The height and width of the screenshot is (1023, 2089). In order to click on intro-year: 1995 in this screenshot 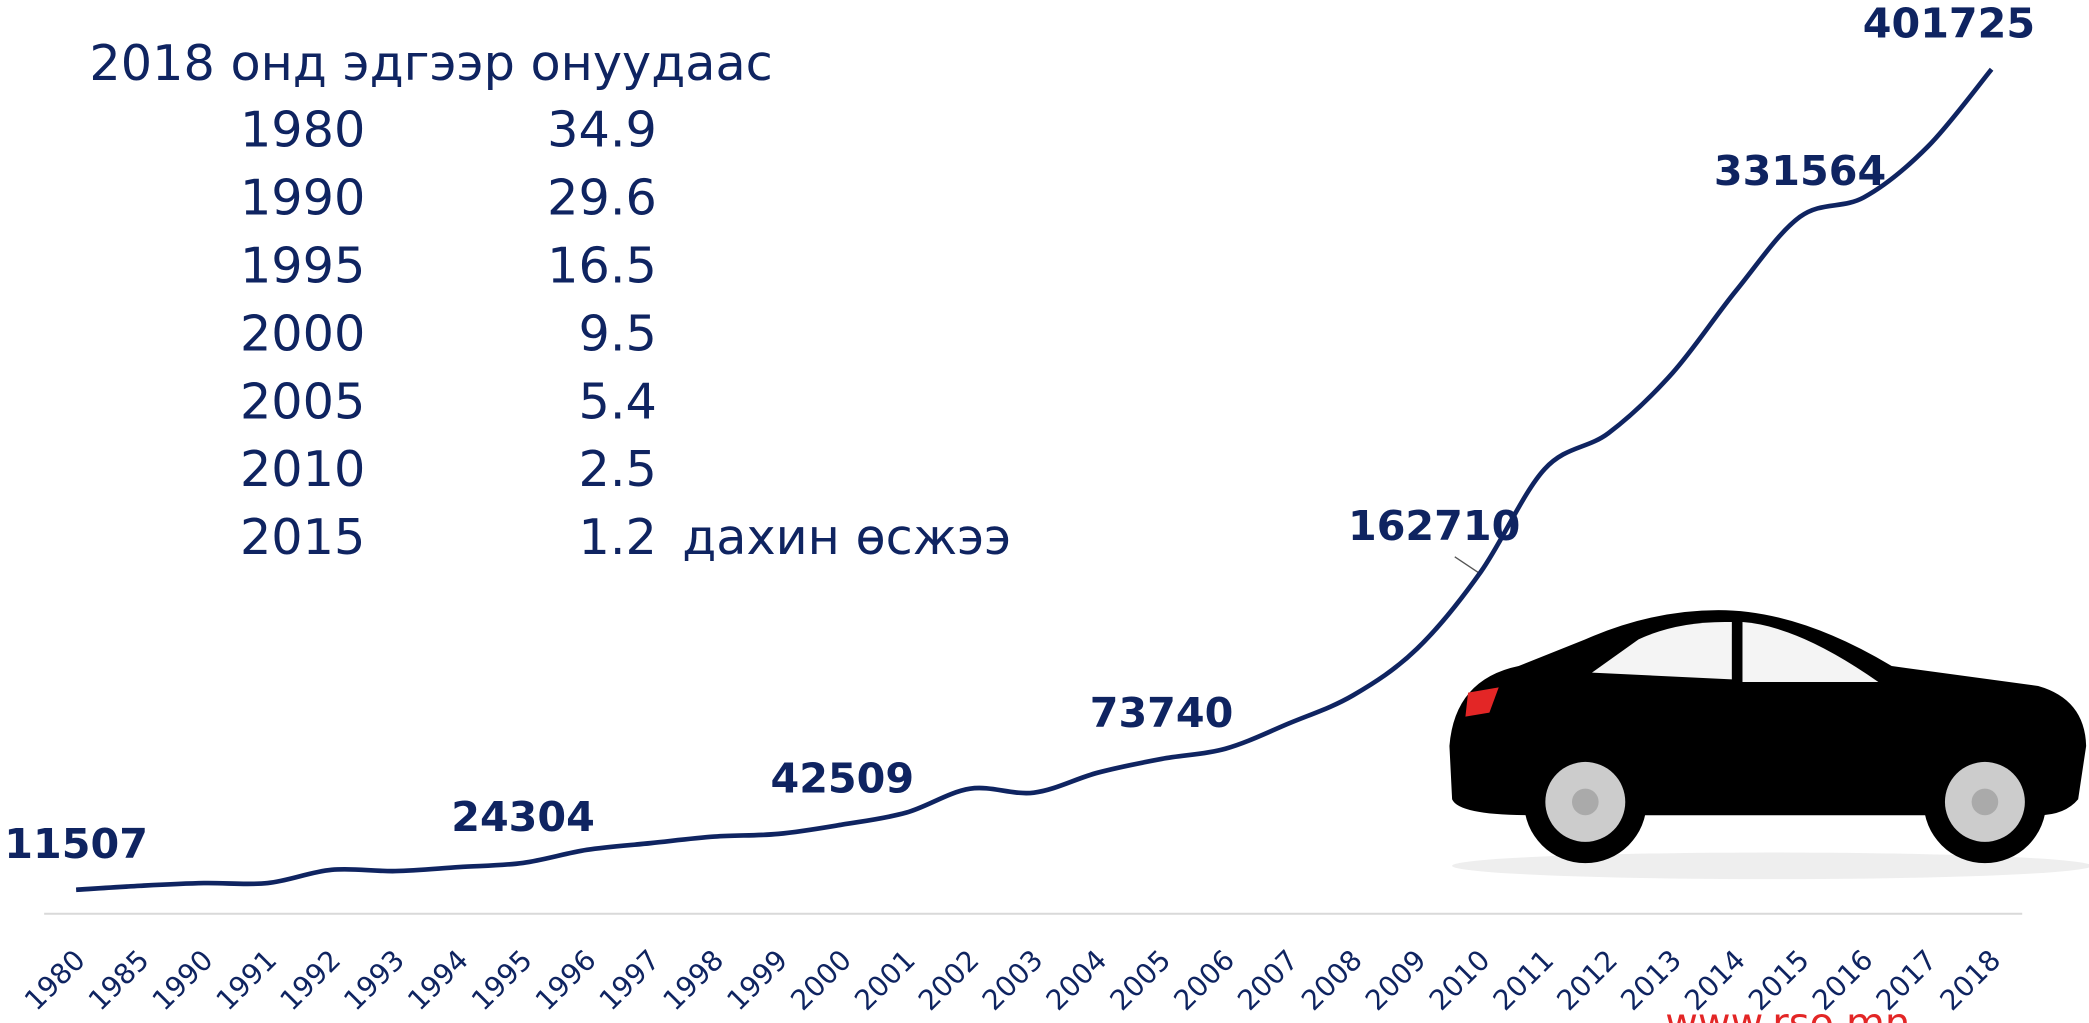, I will do `click(302, 265)`.